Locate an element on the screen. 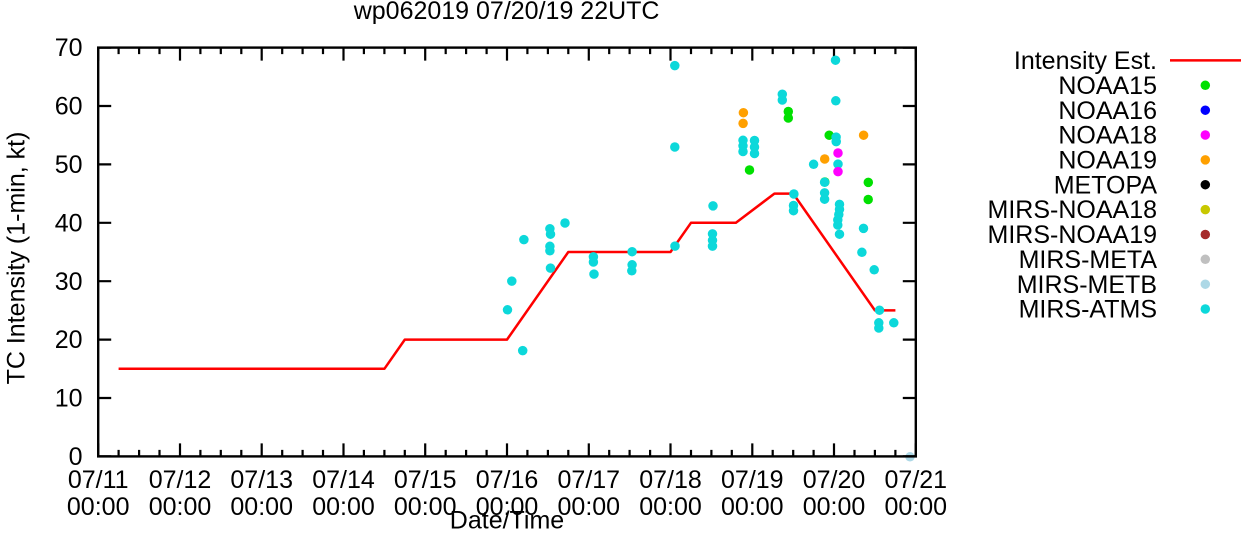 The height and width of the screenshot is (534, 1241). svg-text: 07/12 is located at coordinates (180, 480).